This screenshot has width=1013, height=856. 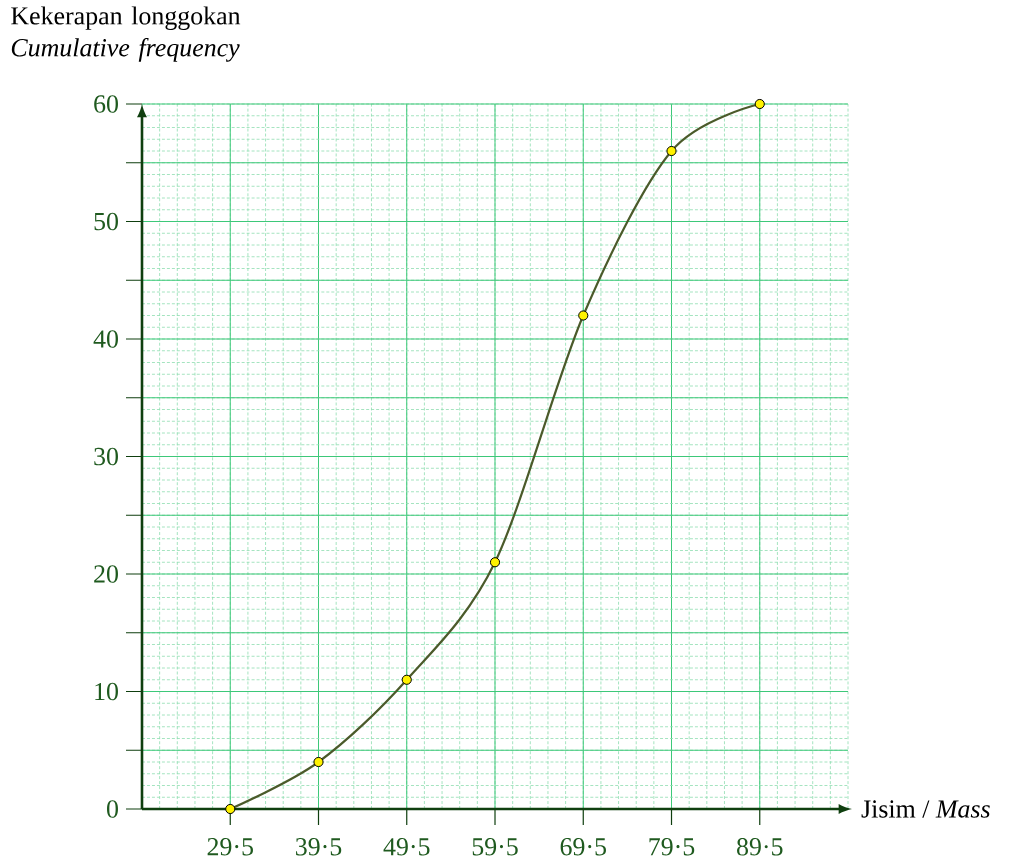 I want to click on x-tick-label: 49·5, so click(x=406, y=847).